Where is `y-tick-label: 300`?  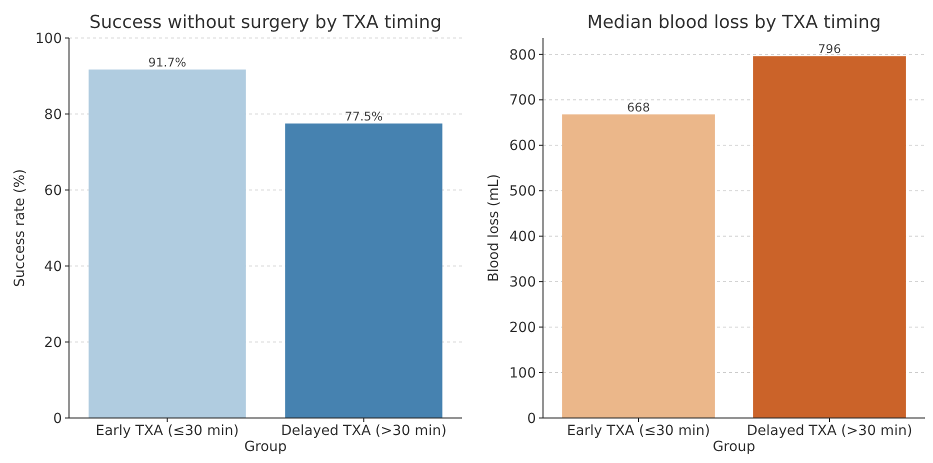 y-tick-label: 300 is located at coordinates (522, 282).